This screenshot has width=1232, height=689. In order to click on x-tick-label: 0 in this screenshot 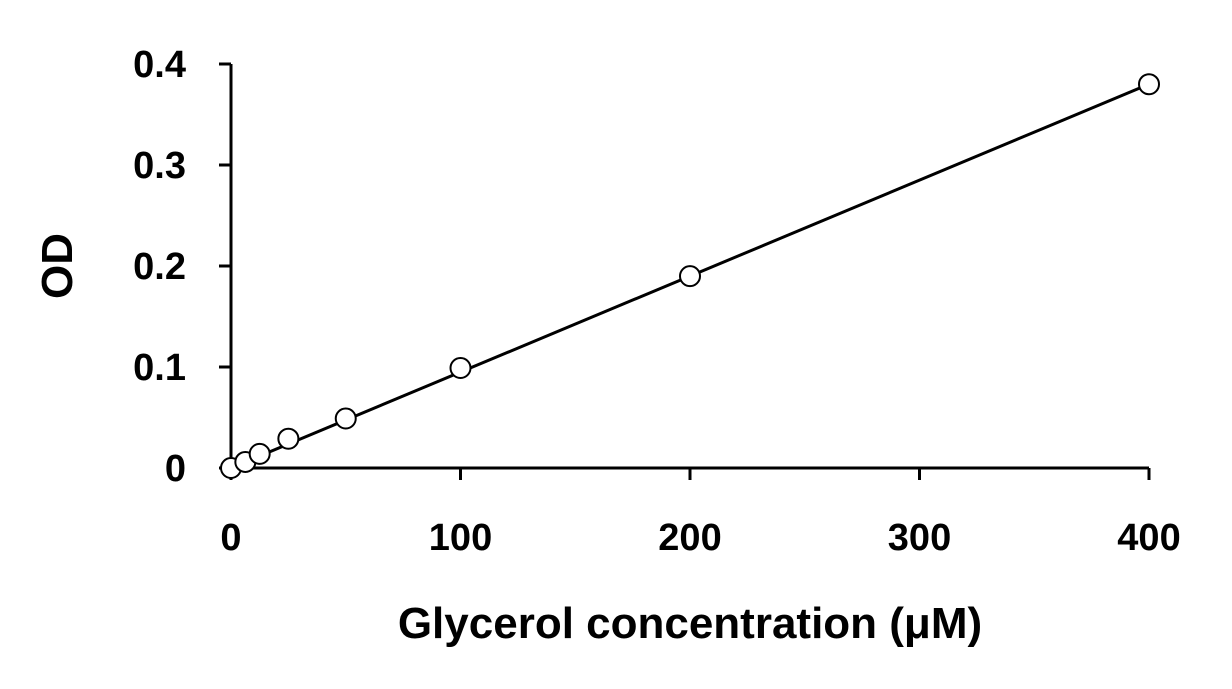, I will do `click(230, 538)`.